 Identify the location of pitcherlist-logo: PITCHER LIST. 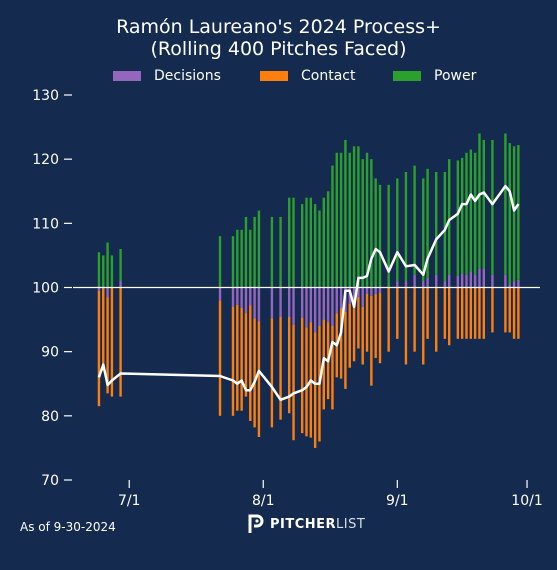
(306, 524).